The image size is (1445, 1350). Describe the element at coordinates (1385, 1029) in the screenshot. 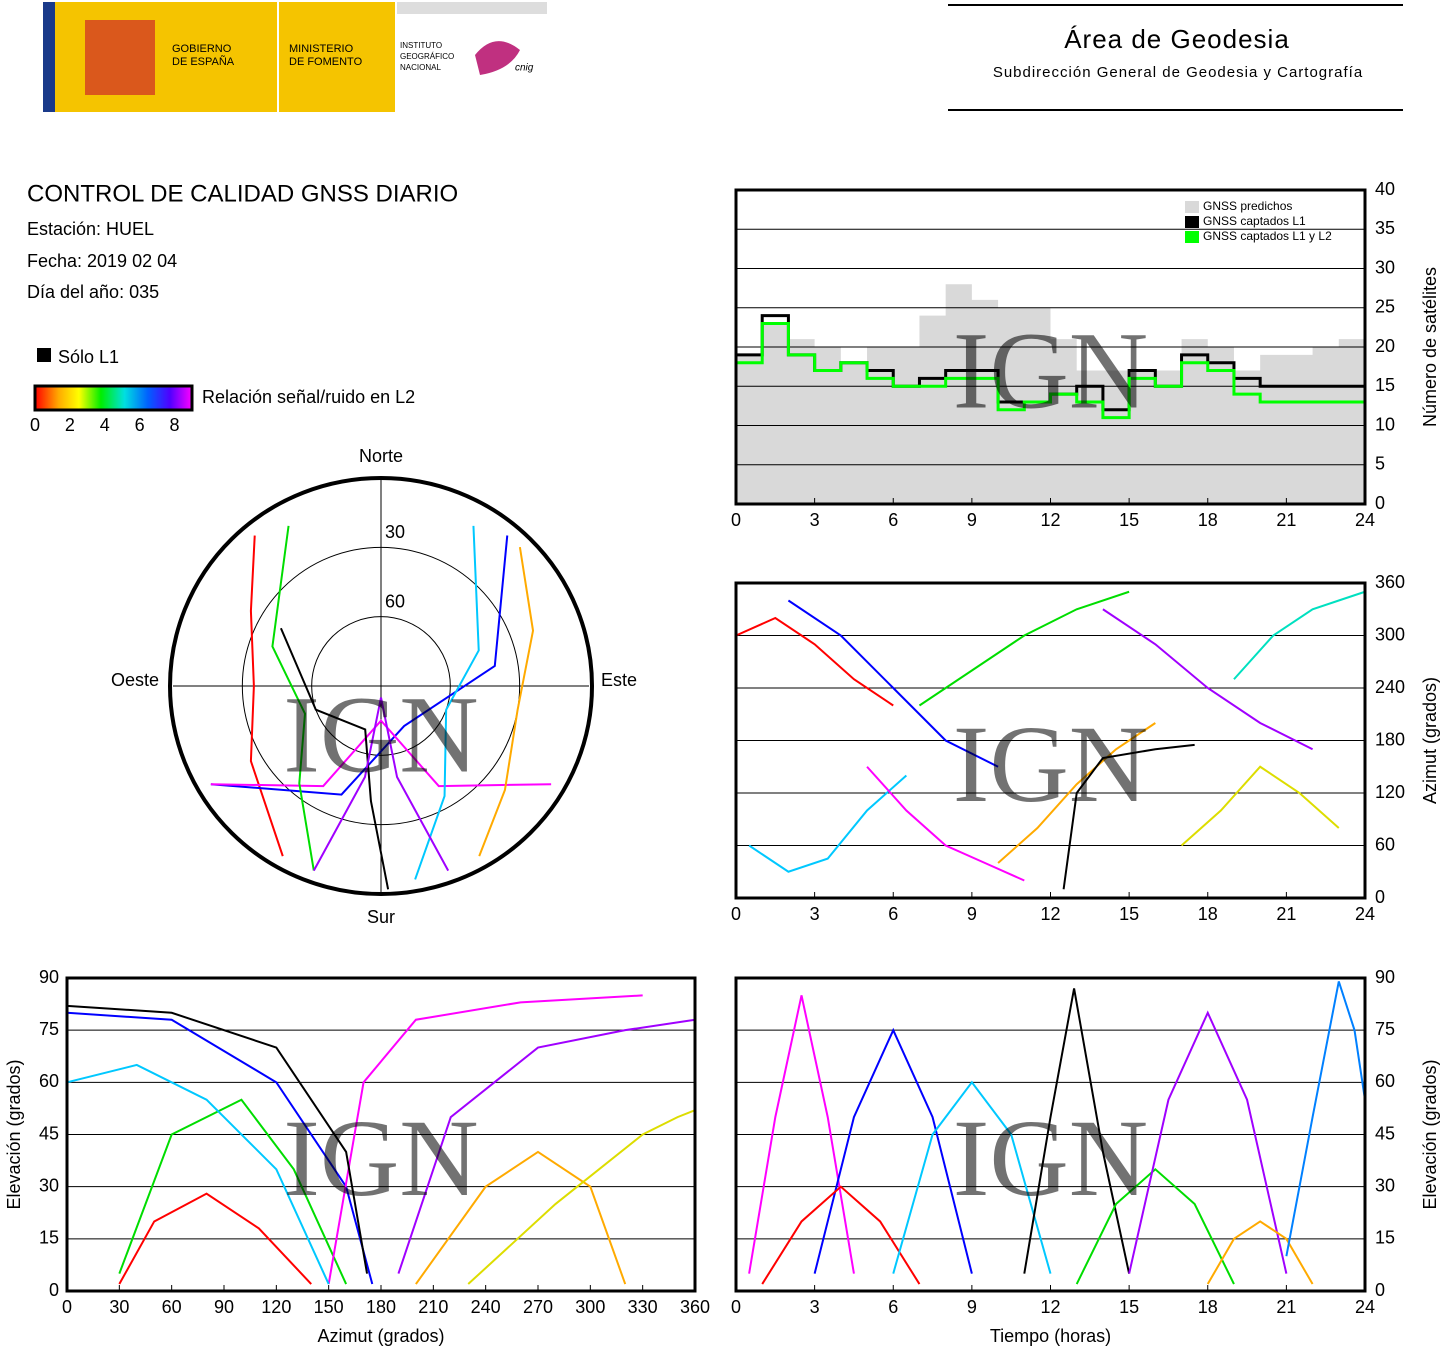

I see `y-tick-label: 75` at that location.